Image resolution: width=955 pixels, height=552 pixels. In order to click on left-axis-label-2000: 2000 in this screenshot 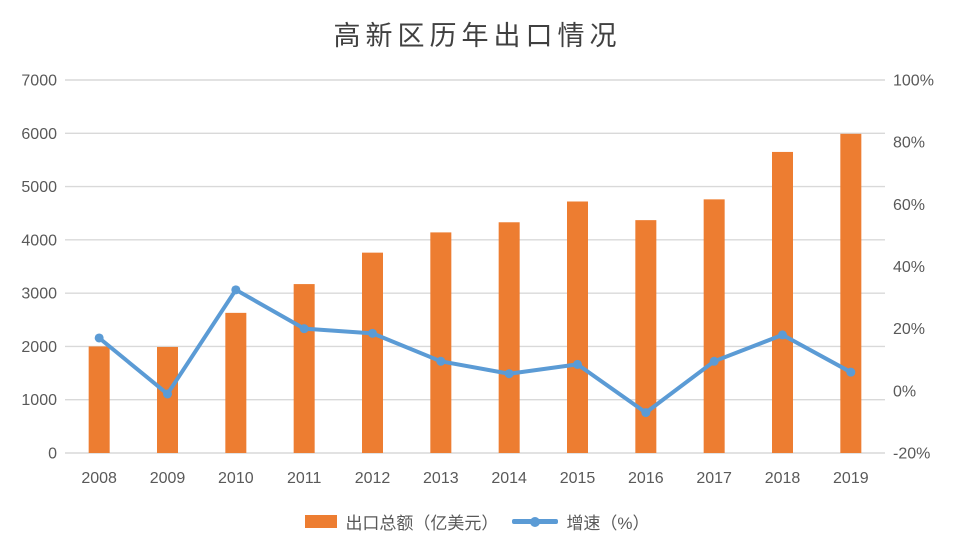, I will do `click(39, 347)`.